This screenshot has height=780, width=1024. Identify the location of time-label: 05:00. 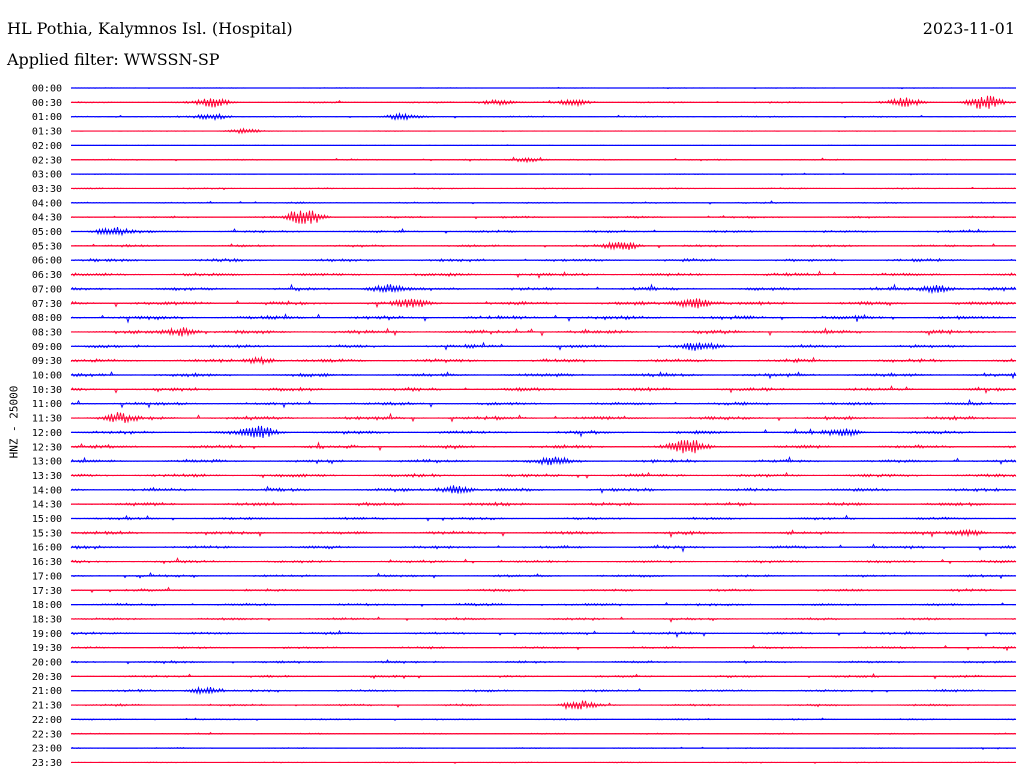
(47, 232).